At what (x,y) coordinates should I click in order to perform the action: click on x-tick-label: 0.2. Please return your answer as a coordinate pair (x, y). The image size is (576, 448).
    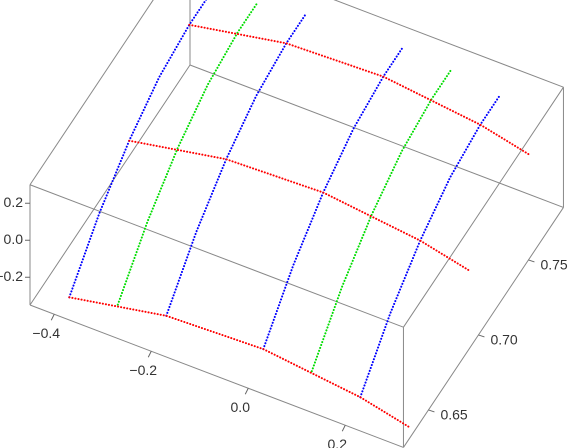
    Looking at the image, I should click on (338, 442).